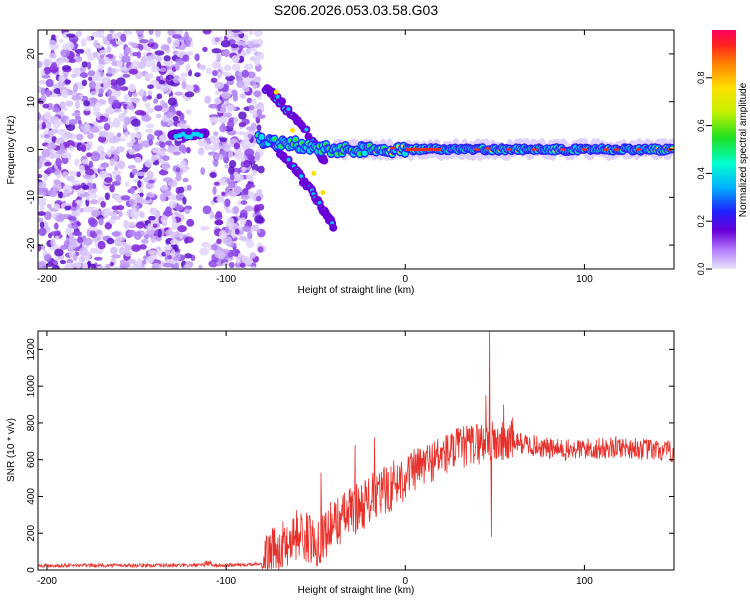 The height and width of the screenshot is (600, 750). Describe the element at coordinates (31, 54) in the screenshot. I see `spectrogram-ytick-label: 20` at that location.